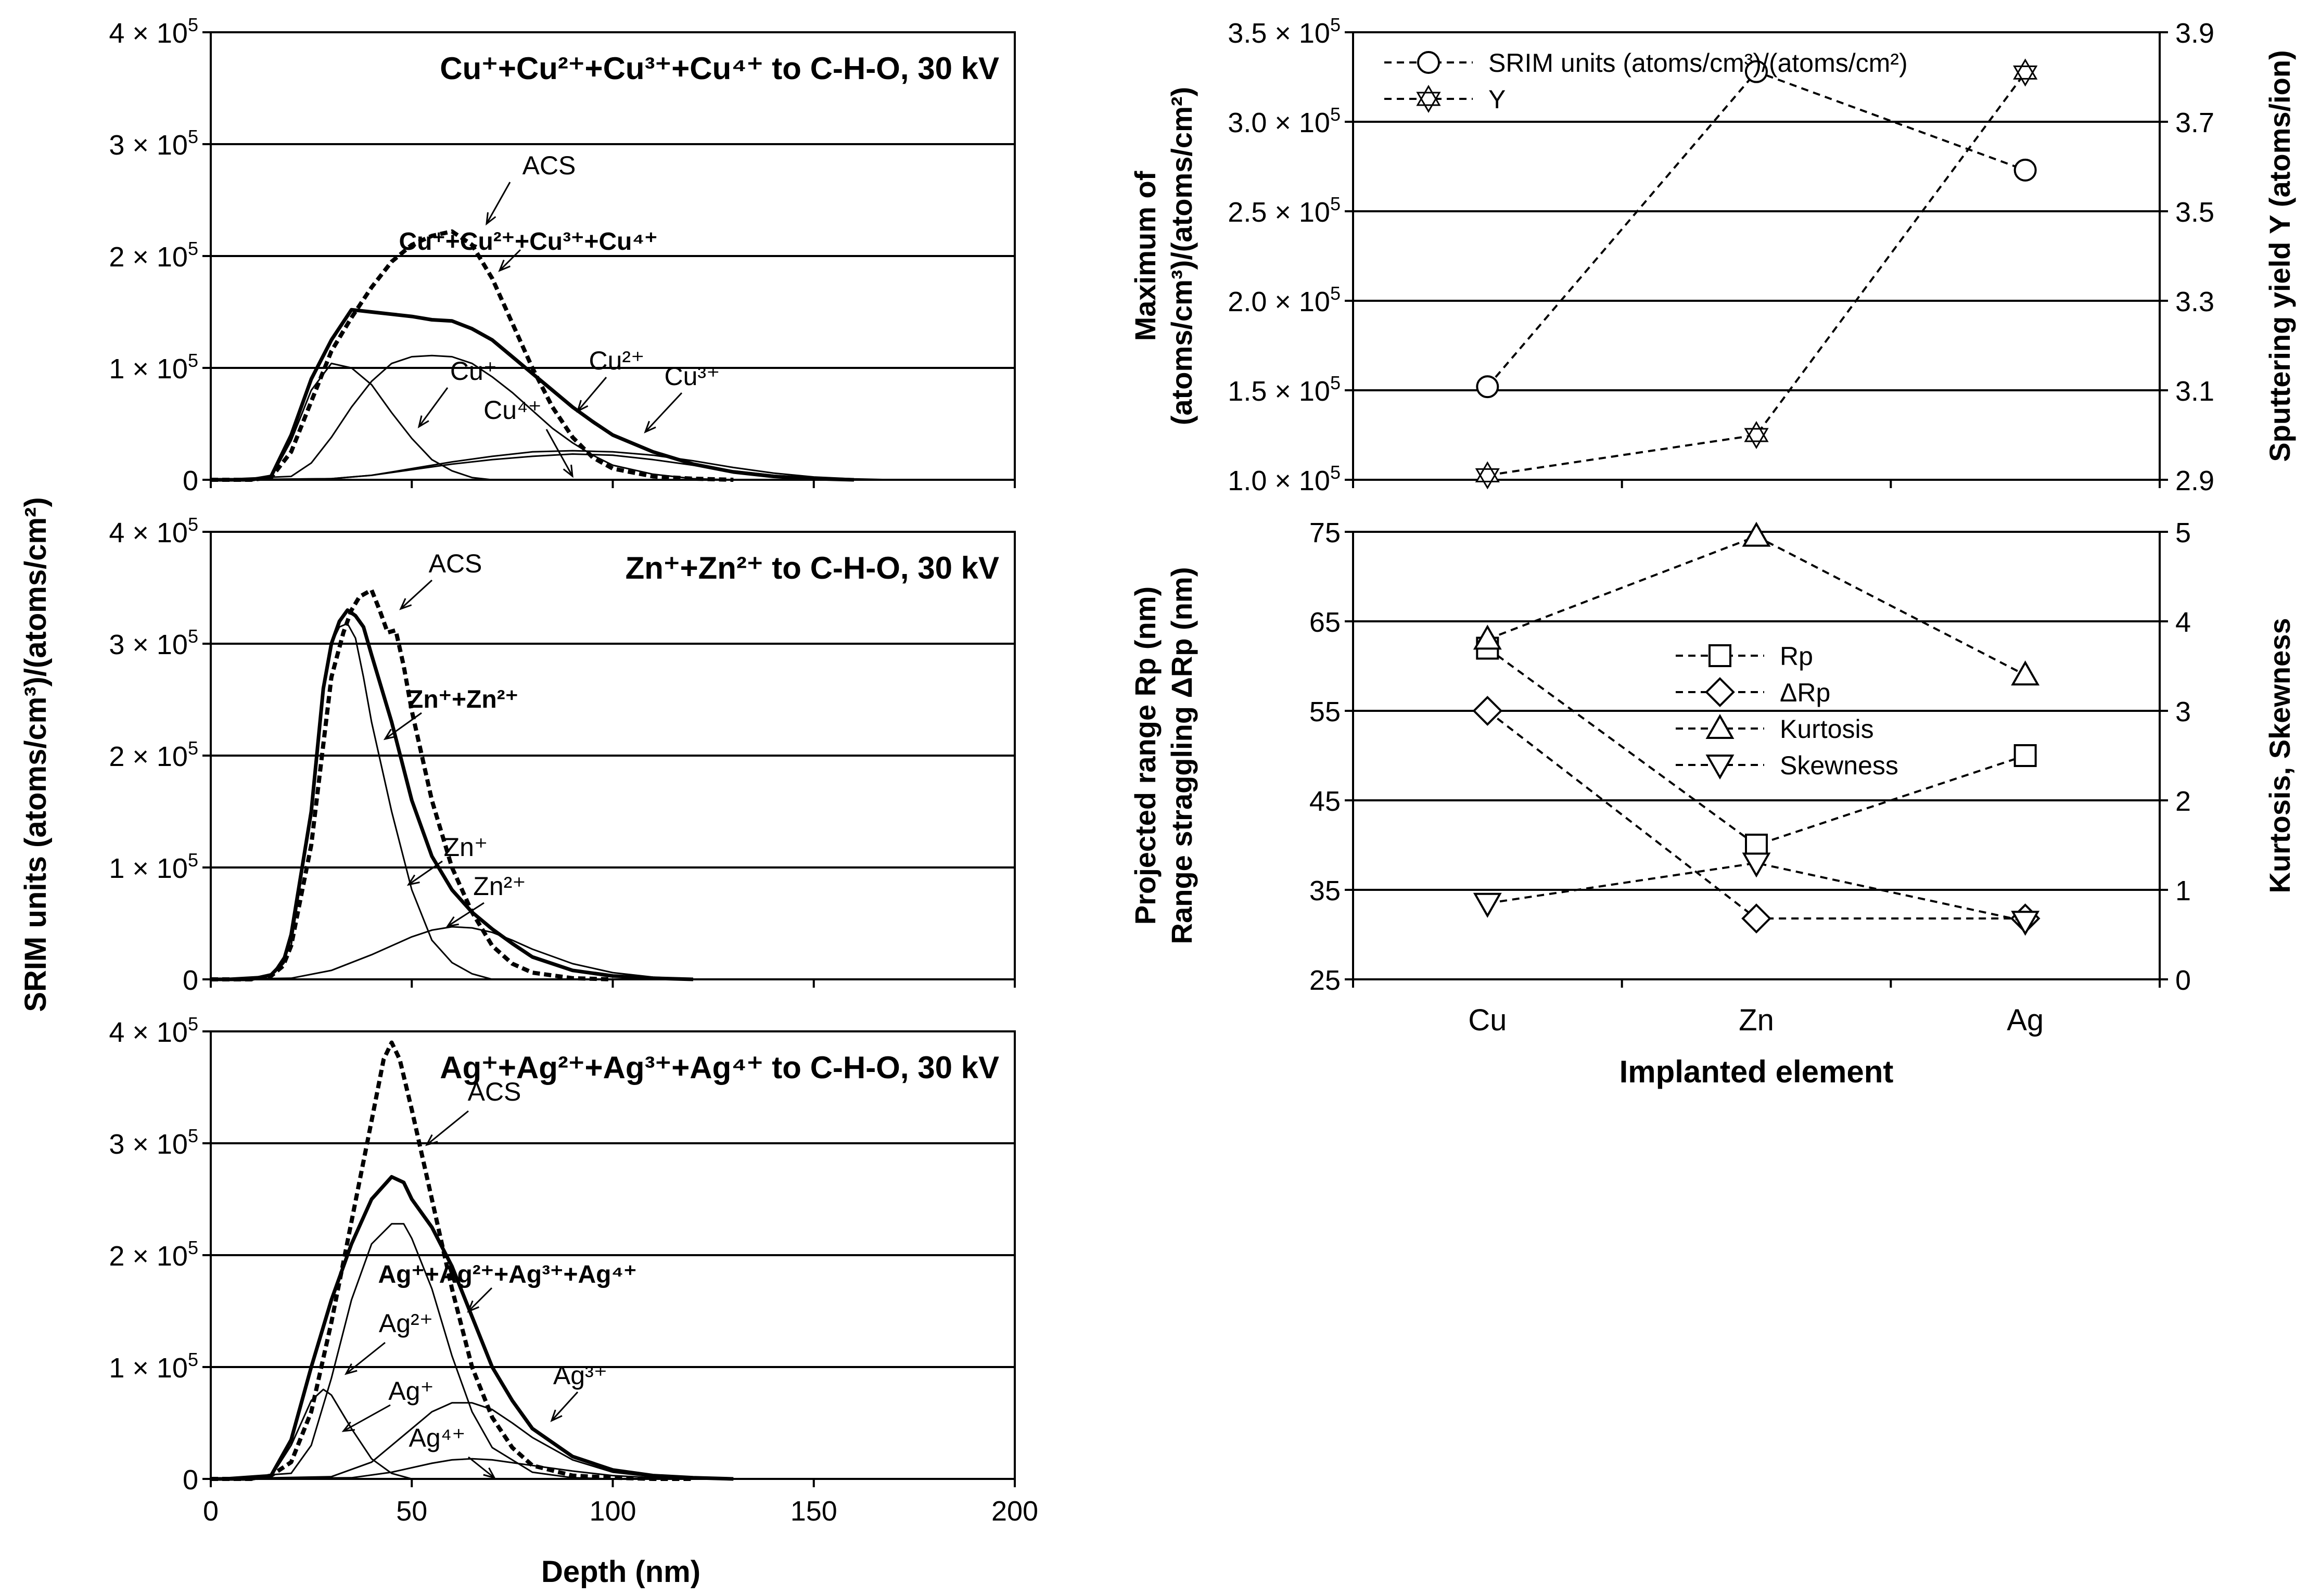  I want to click on y2-tick-label: 3.9, so click(2194, 33).